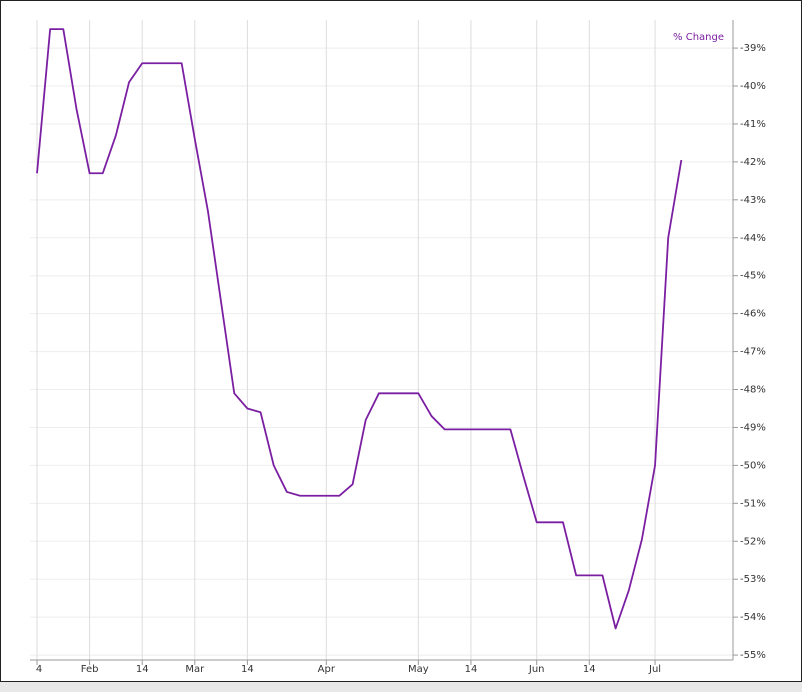  What do you see at coordinates (401, 687) in the screenshot?
I see `footer-strip` at bounding box center [401, 687].